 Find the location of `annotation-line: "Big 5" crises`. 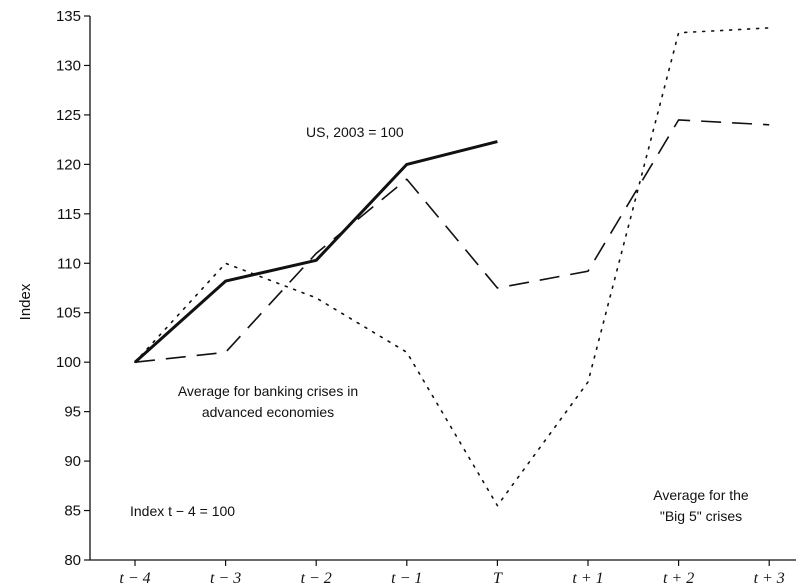

annotation-line: "Big 5" crises is located at coordinates (701, 516).